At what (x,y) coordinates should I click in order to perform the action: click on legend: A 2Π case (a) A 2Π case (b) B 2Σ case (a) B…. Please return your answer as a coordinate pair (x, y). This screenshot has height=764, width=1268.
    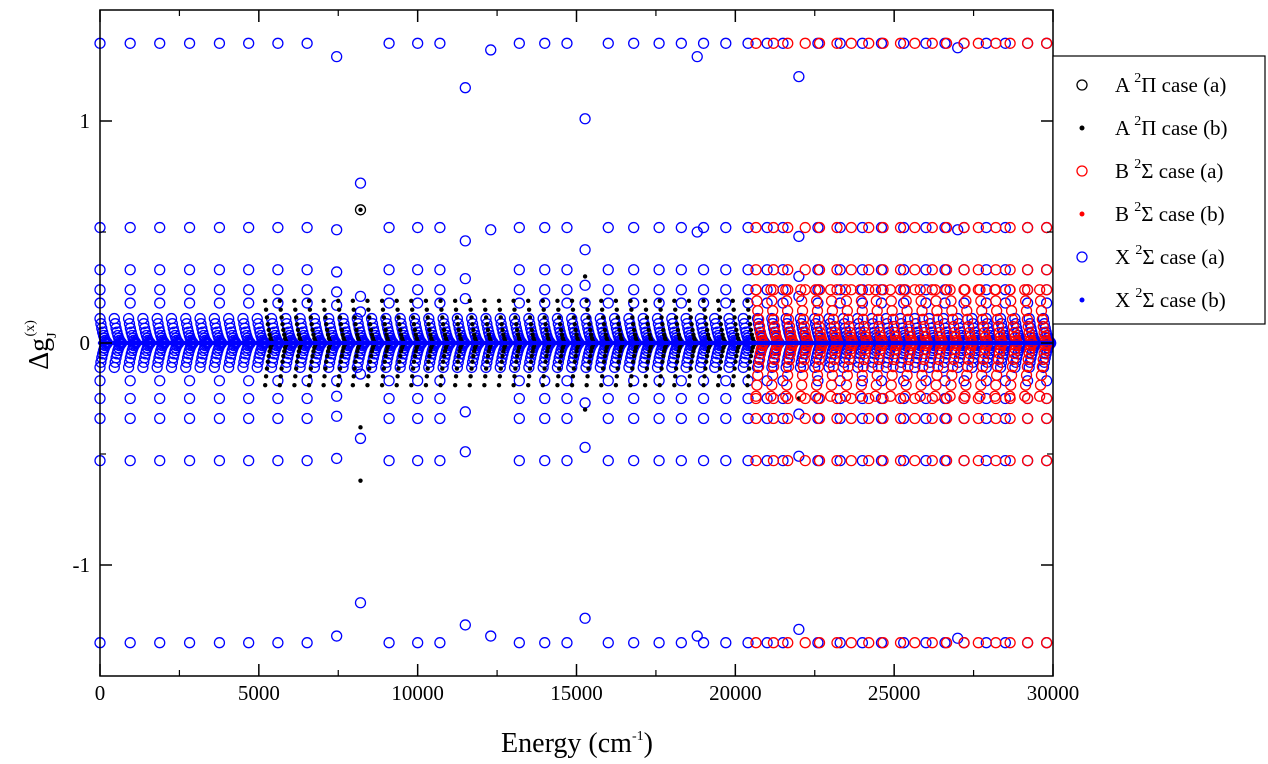
    Looking at the image, I should click on (1159, 190).